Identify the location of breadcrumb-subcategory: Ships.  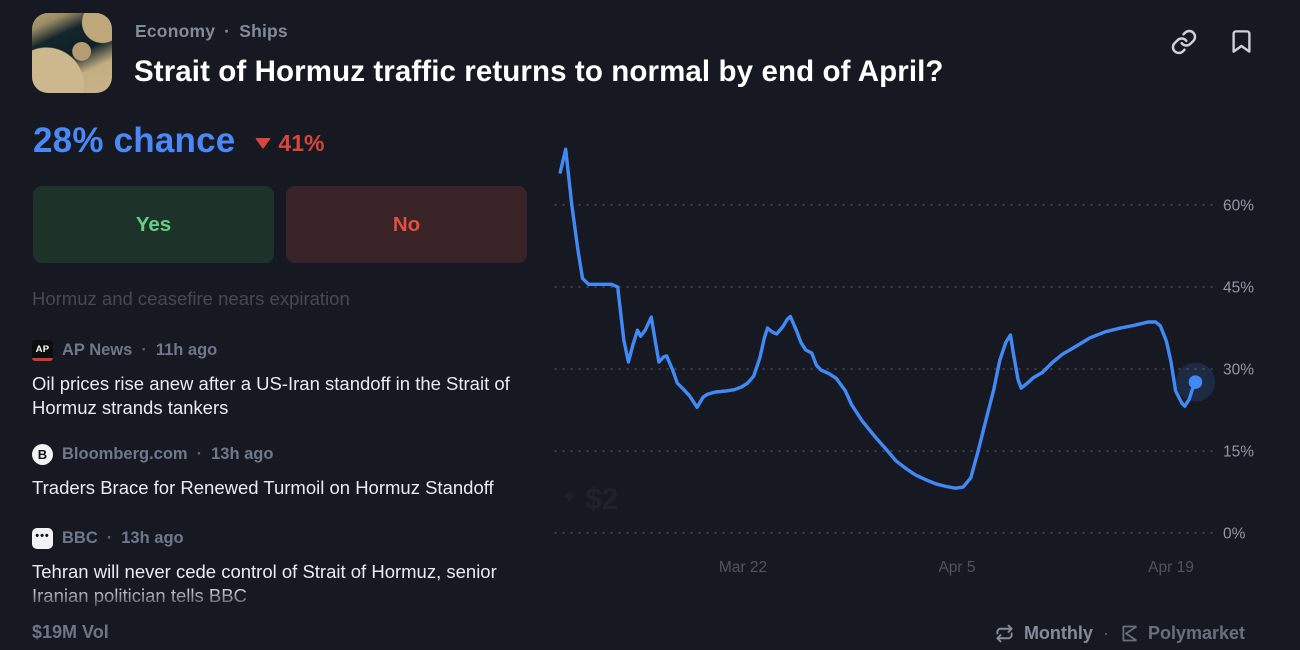
(263, 31).